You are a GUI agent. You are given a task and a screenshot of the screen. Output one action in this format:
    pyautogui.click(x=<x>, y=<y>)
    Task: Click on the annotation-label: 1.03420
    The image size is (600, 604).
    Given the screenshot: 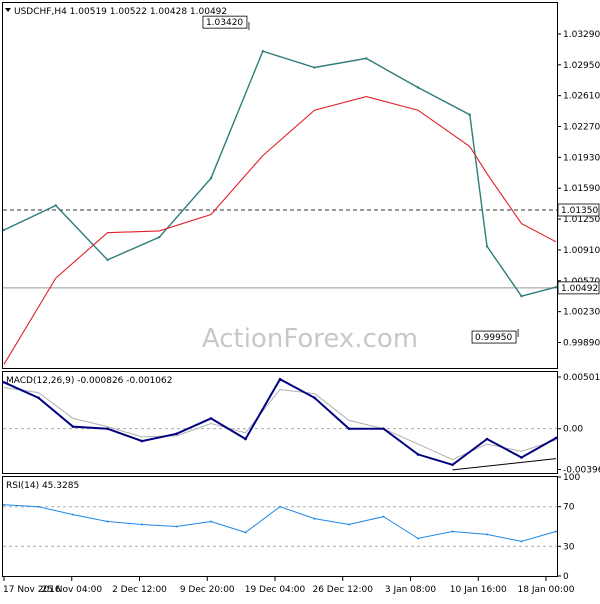 What is the action you would take?
    pyautogui.click(x=224, y=23)
    